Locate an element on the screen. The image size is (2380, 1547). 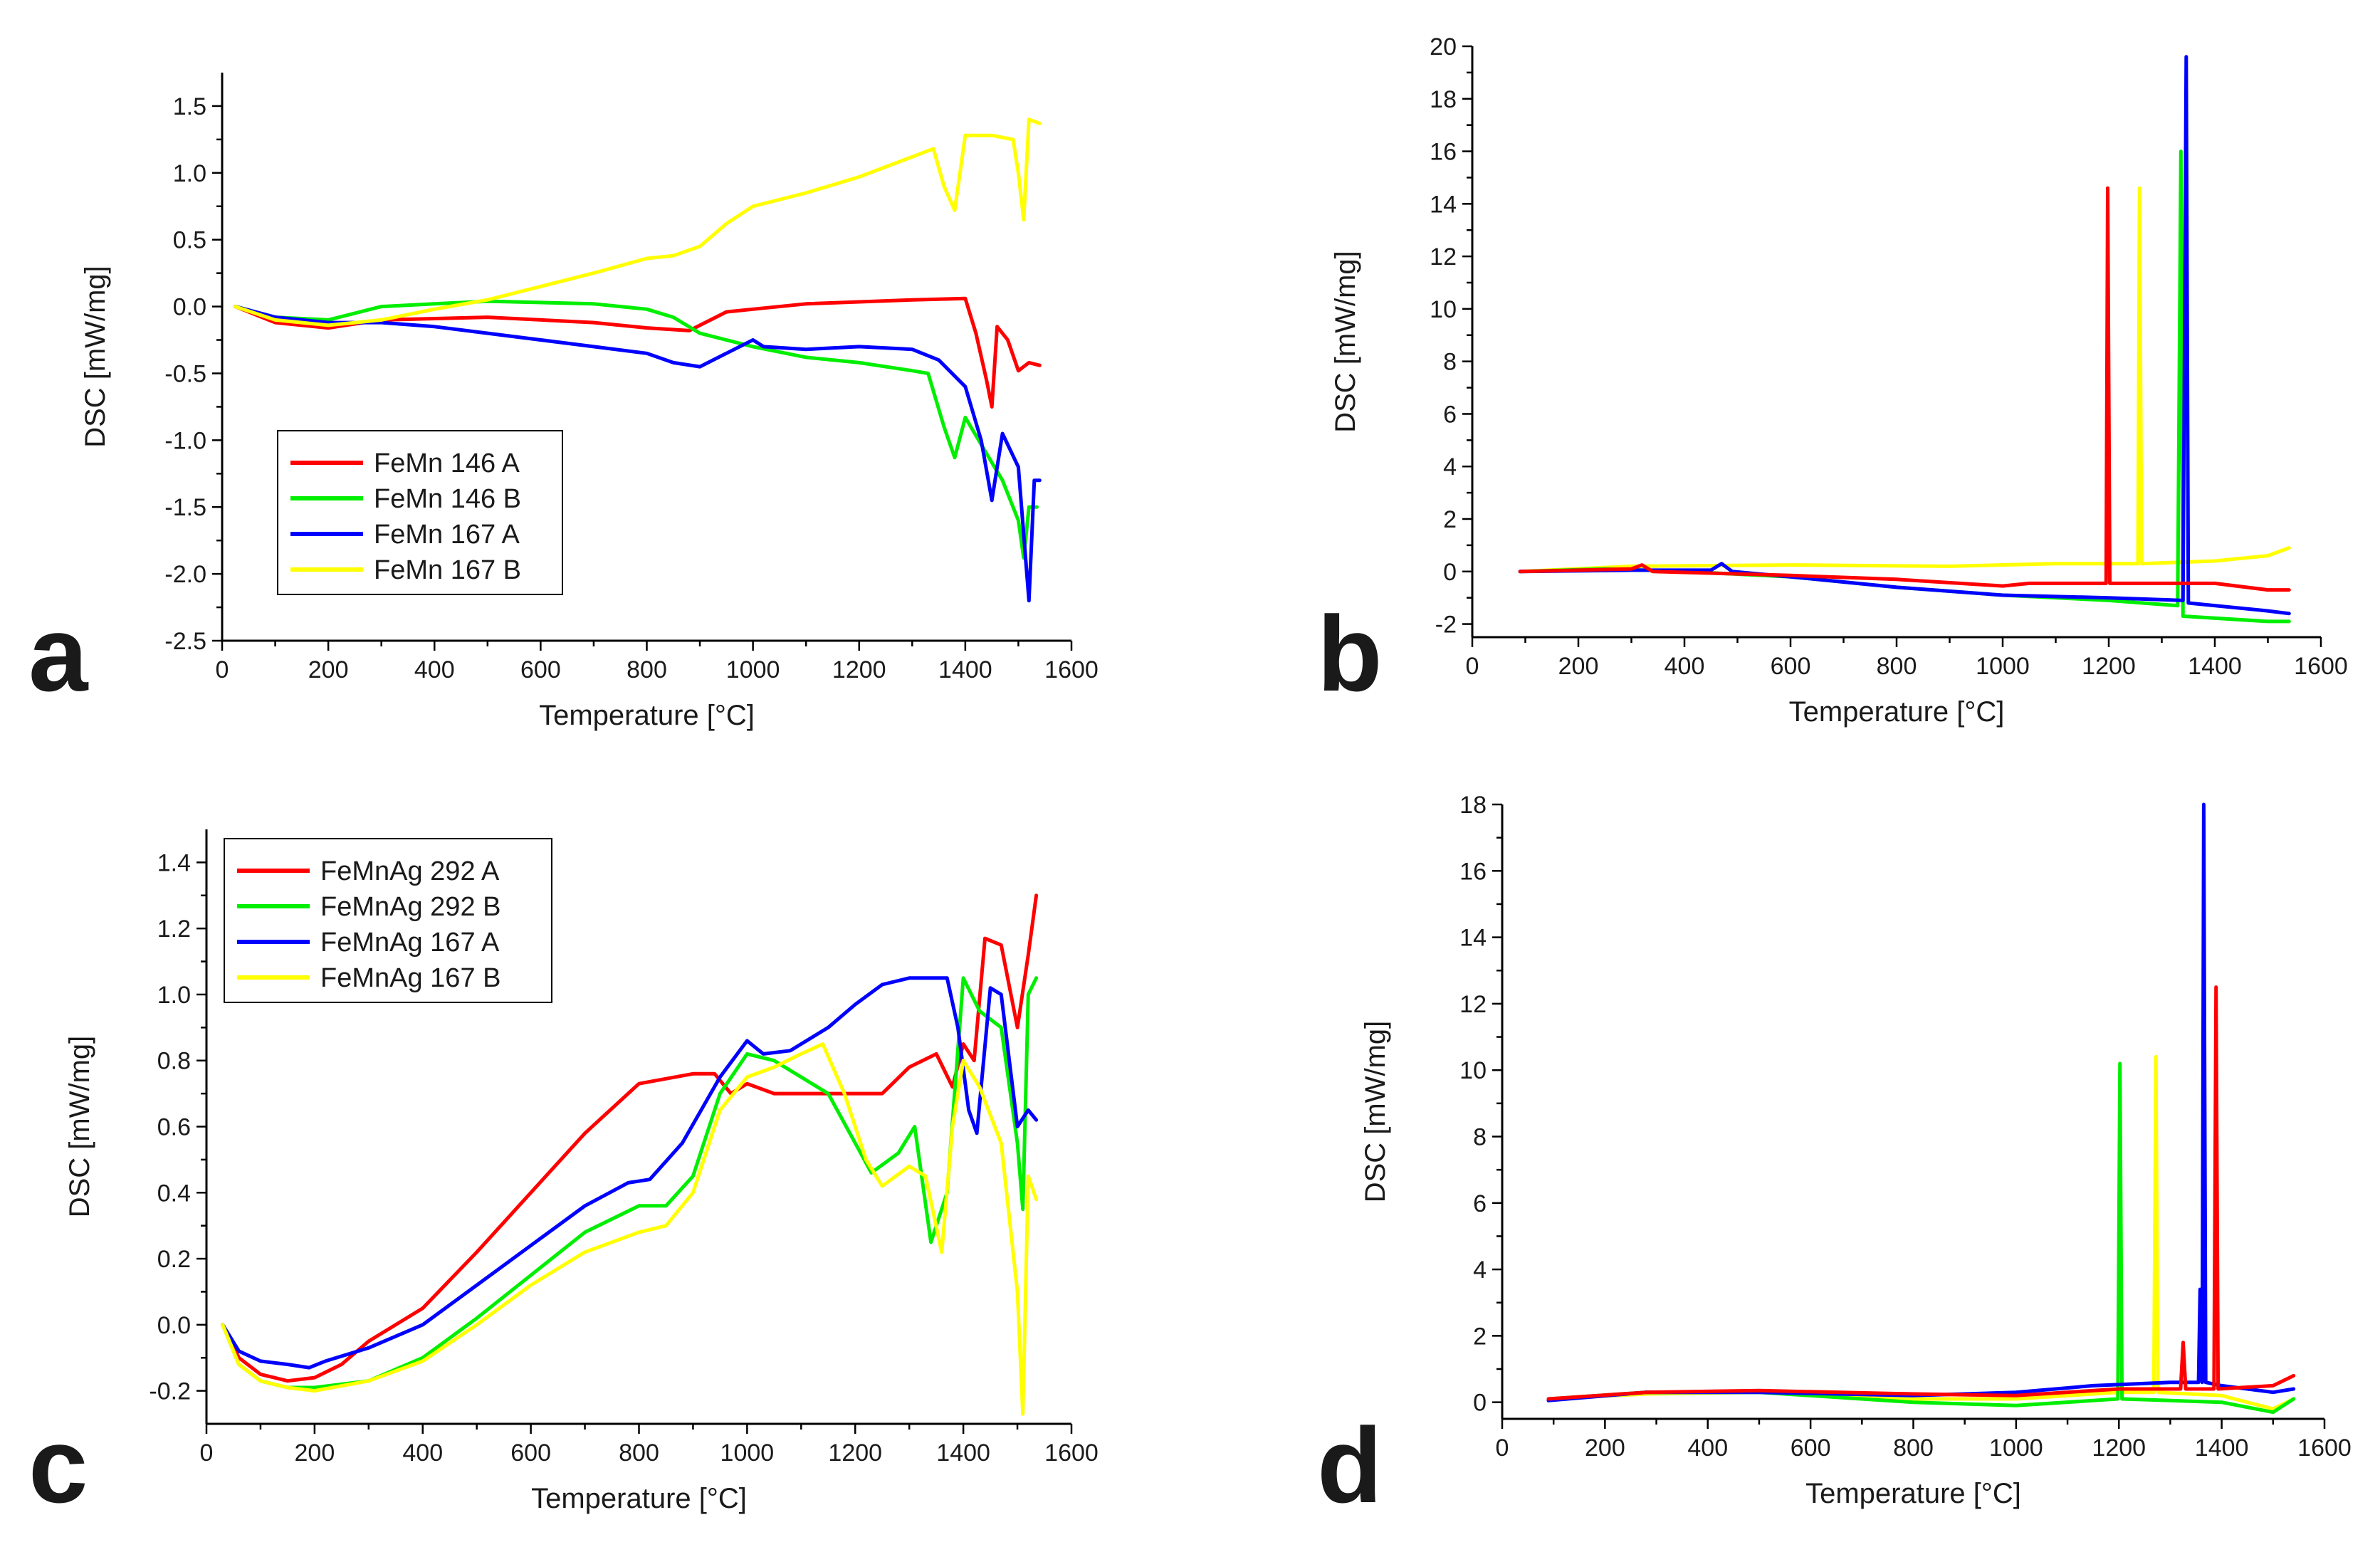
y-tick-label: -0.5 is located at coordinates (185, 373).